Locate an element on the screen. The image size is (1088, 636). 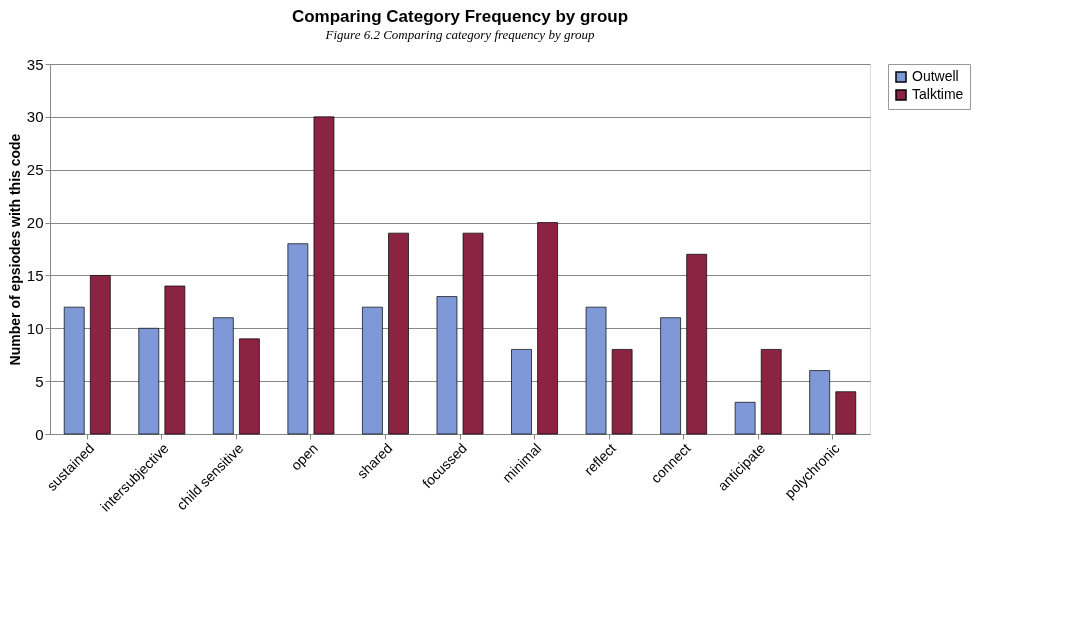
y-tick-label: 0 is located at coordinates (39, 434).